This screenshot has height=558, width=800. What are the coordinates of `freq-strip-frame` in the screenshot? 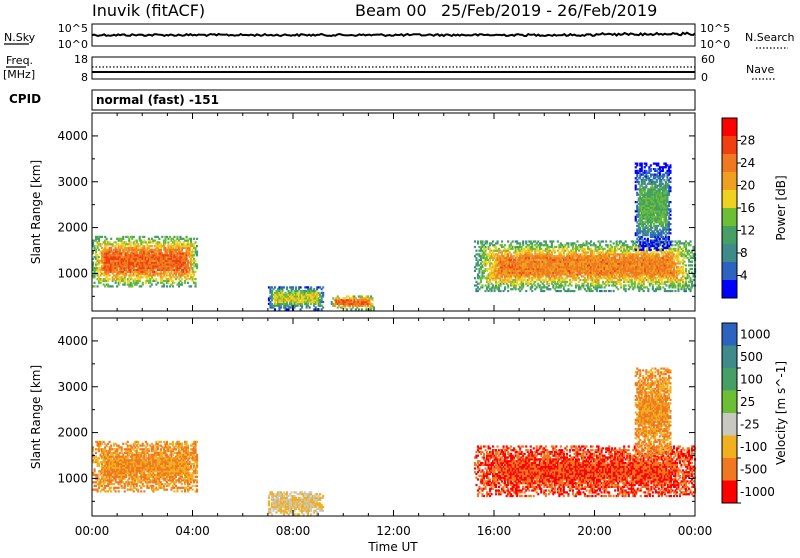 It's located at (393, 68).